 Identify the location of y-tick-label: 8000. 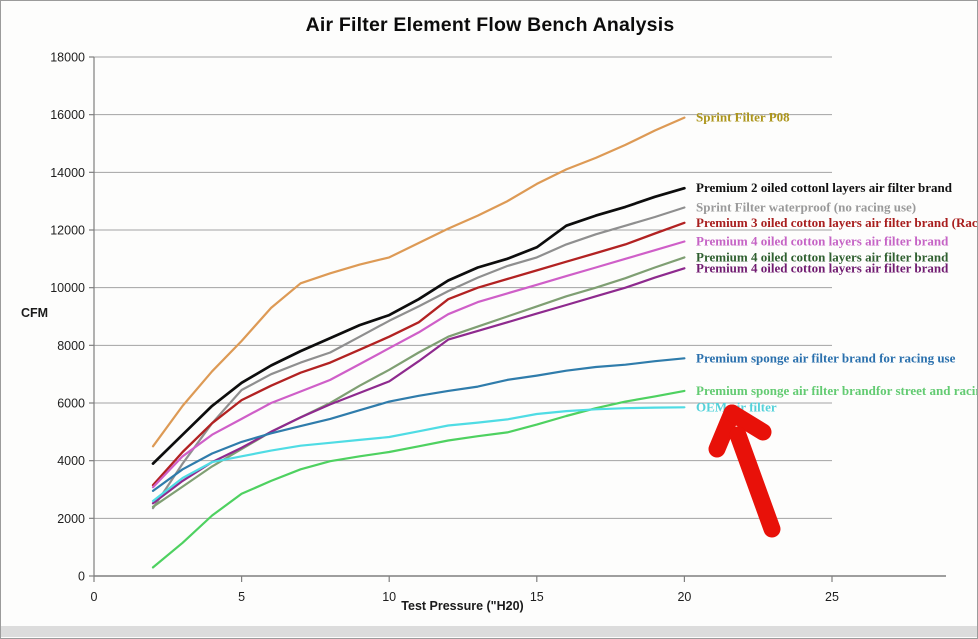
(71, 346).